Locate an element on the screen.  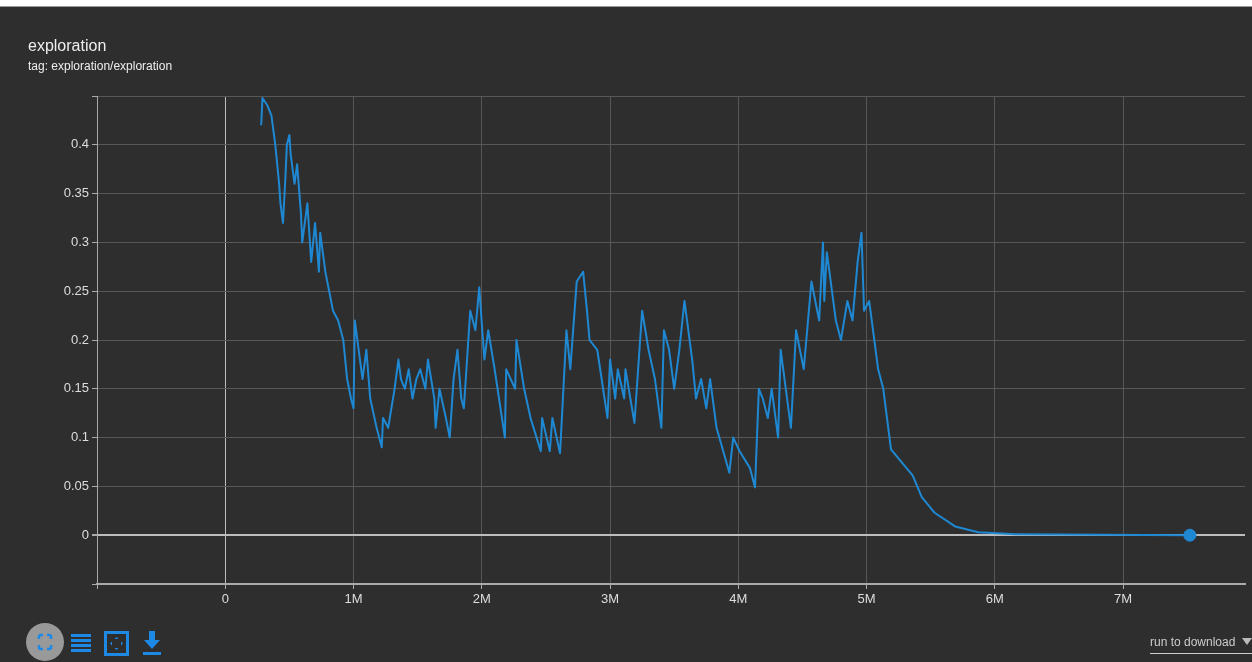
y-tick-label: 0.15 is located at coordinates (76, 388).